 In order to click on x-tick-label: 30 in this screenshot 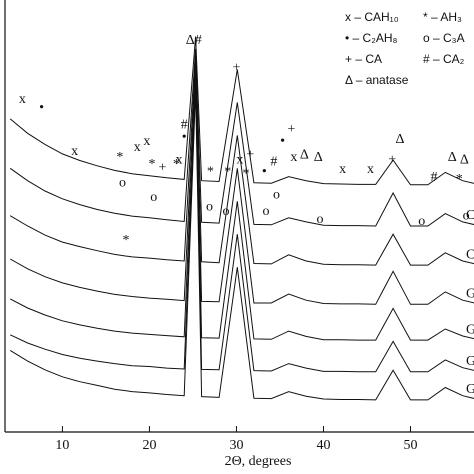, I will do `click(236, 445)`.